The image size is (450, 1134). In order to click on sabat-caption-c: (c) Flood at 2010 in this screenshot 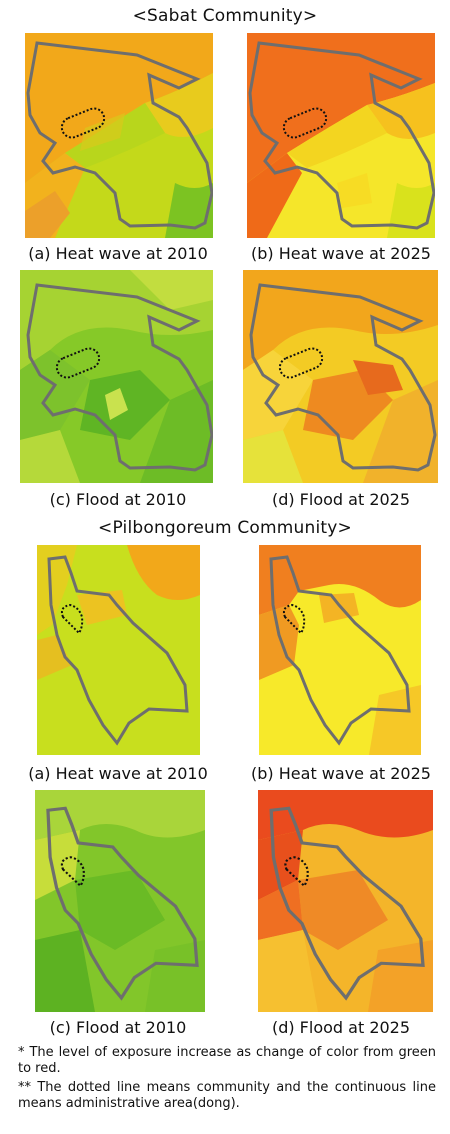, I will do `click(118, 499)`.